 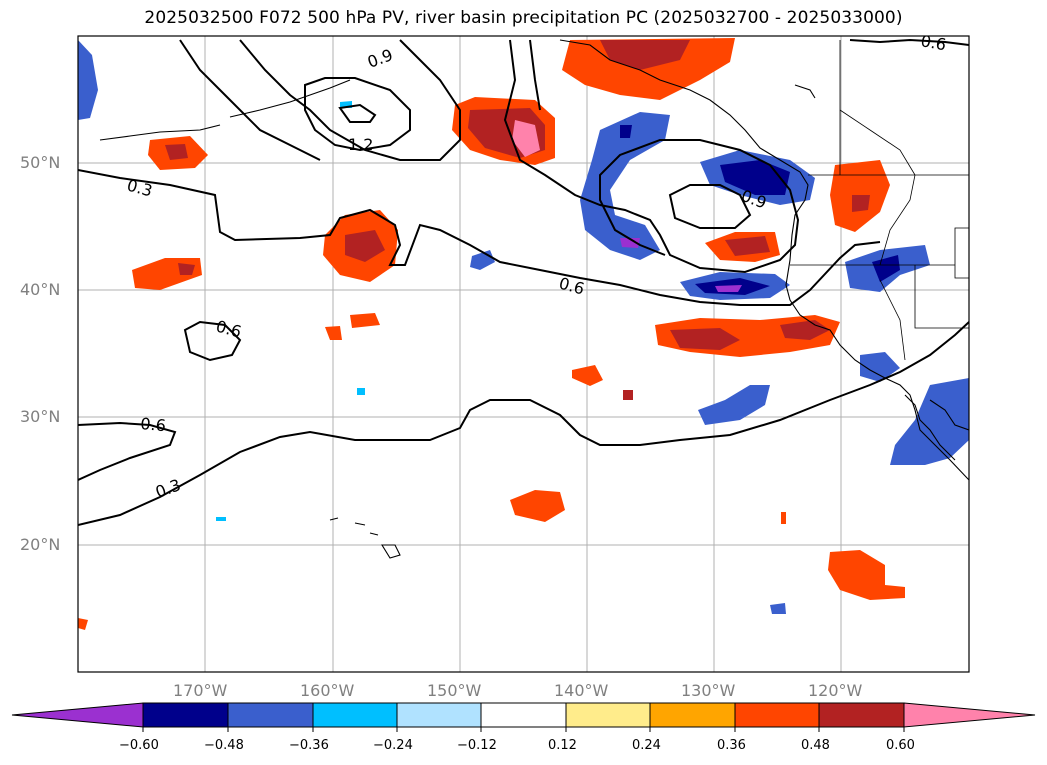 I want to click on lon-label-140w: 140°W, so click(x=581, y=690).